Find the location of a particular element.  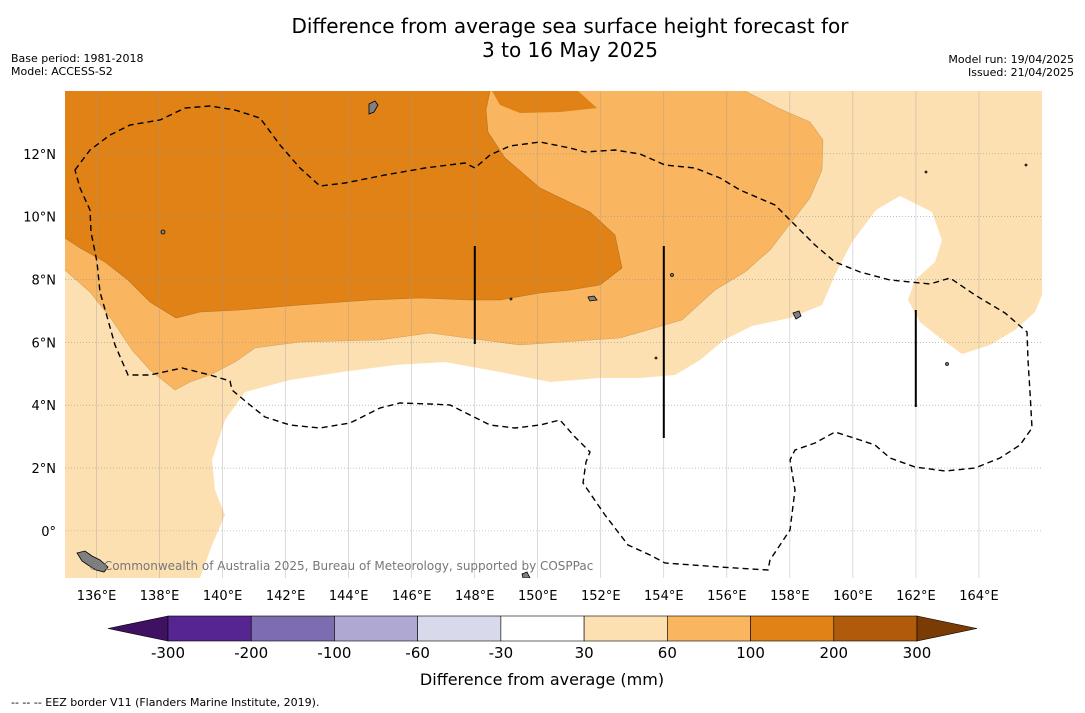

colorbar-tick-label: 300 is located at coordinates (917, 653).